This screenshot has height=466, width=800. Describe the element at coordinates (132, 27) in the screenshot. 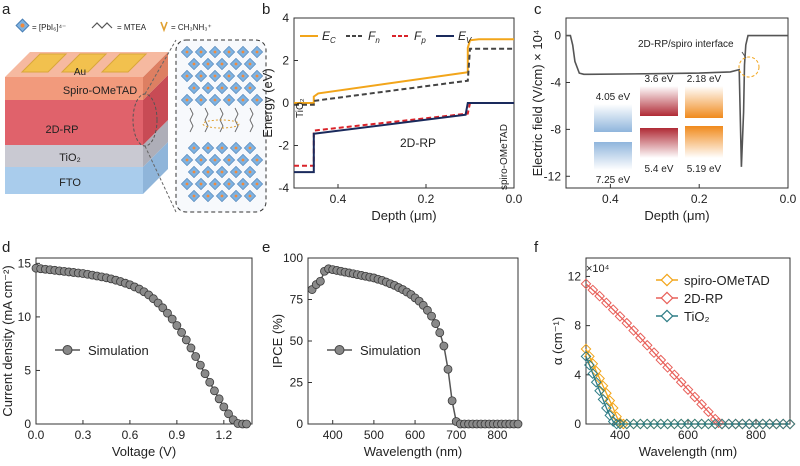

I see `legend-mtea-label: = MTEA` at that location.